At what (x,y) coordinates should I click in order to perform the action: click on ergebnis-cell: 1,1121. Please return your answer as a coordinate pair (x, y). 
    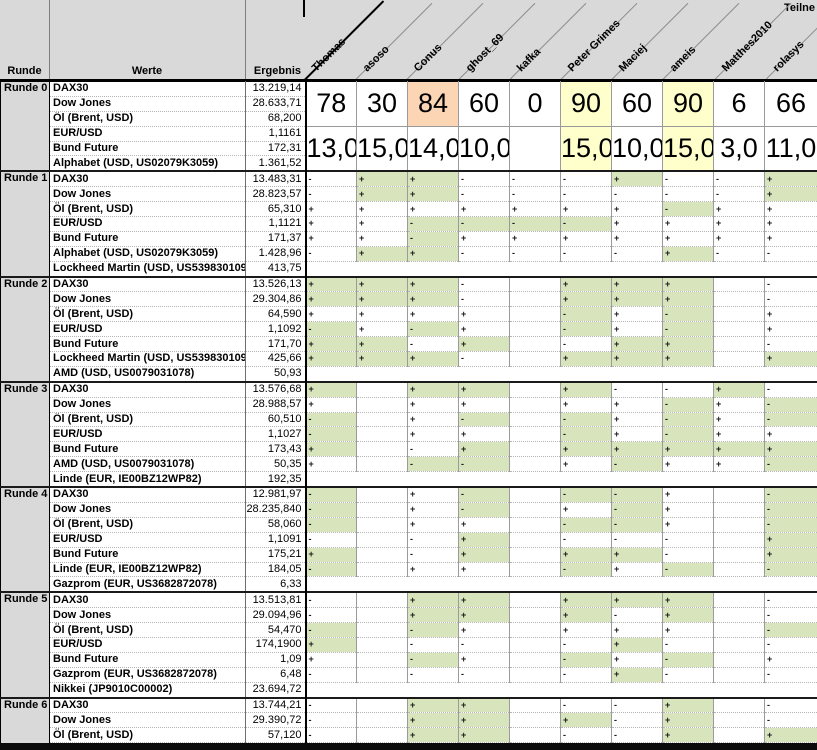
    Looking at the image, I should click on (276, 224).